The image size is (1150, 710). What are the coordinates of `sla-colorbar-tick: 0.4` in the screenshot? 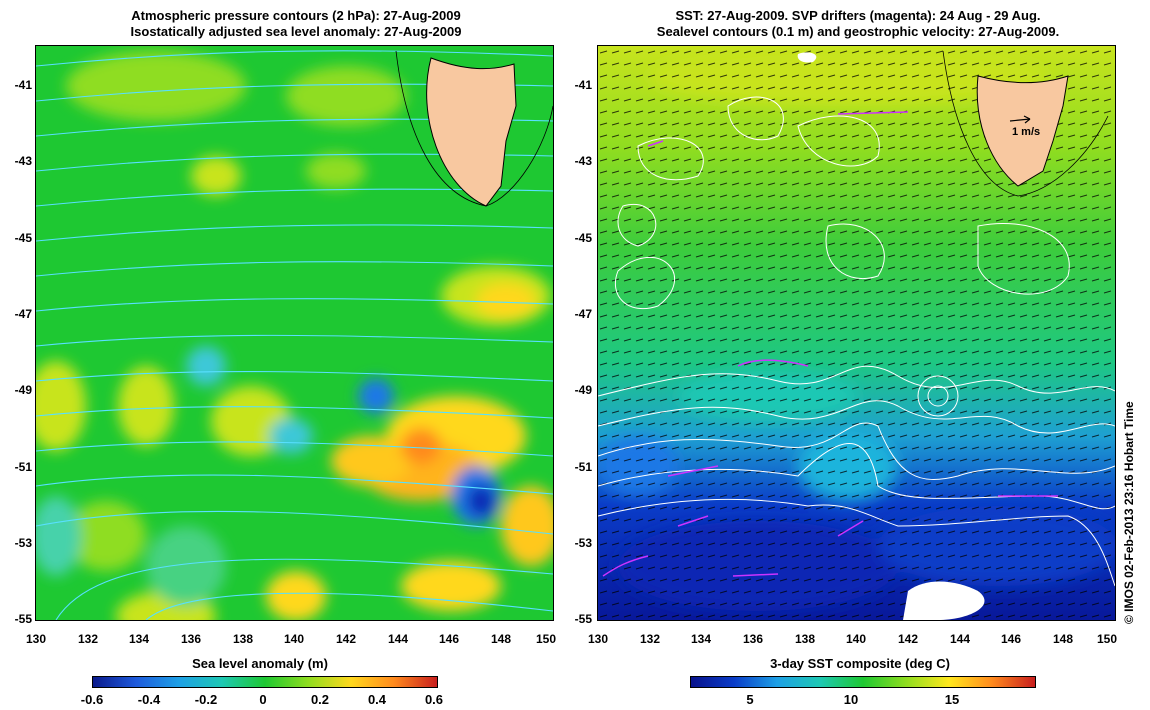 It's located at (377, 699).